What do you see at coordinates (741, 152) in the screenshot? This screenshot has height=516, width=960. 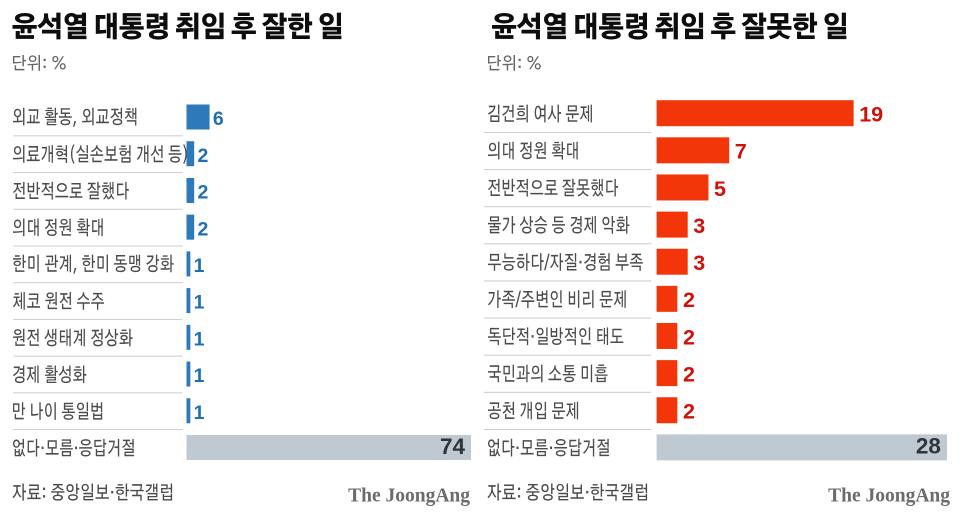 I see `svg-text: 7` at bounding box center [741, 152].